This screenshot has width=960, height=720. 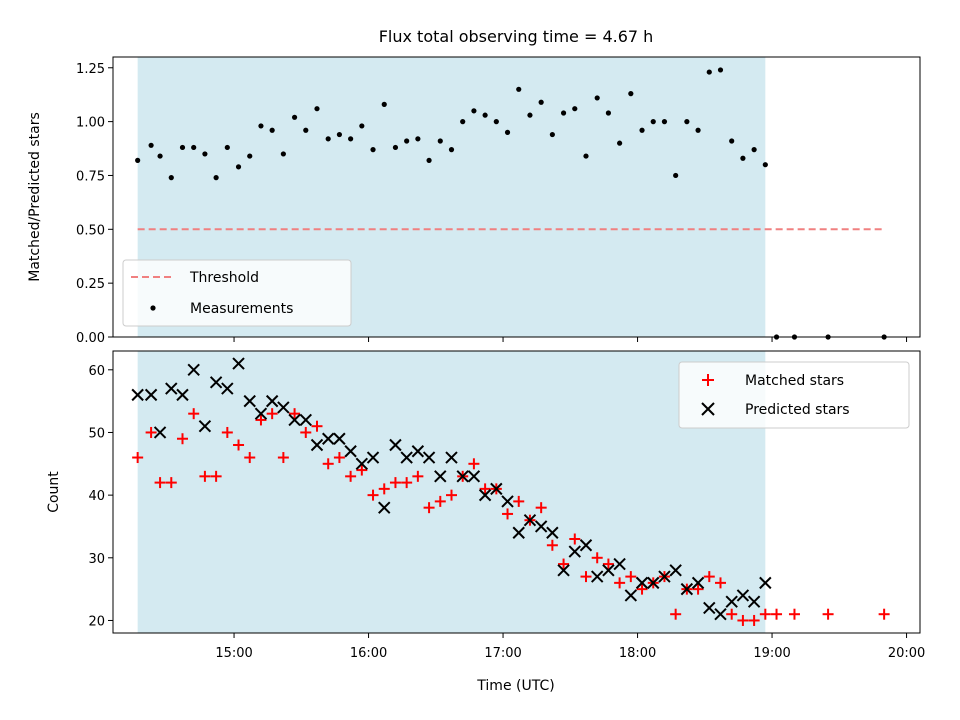 What do you see at coordinates (794, 395) in the screenshot?
I see `bottom-legend-box` at bounding box center [794, 395].